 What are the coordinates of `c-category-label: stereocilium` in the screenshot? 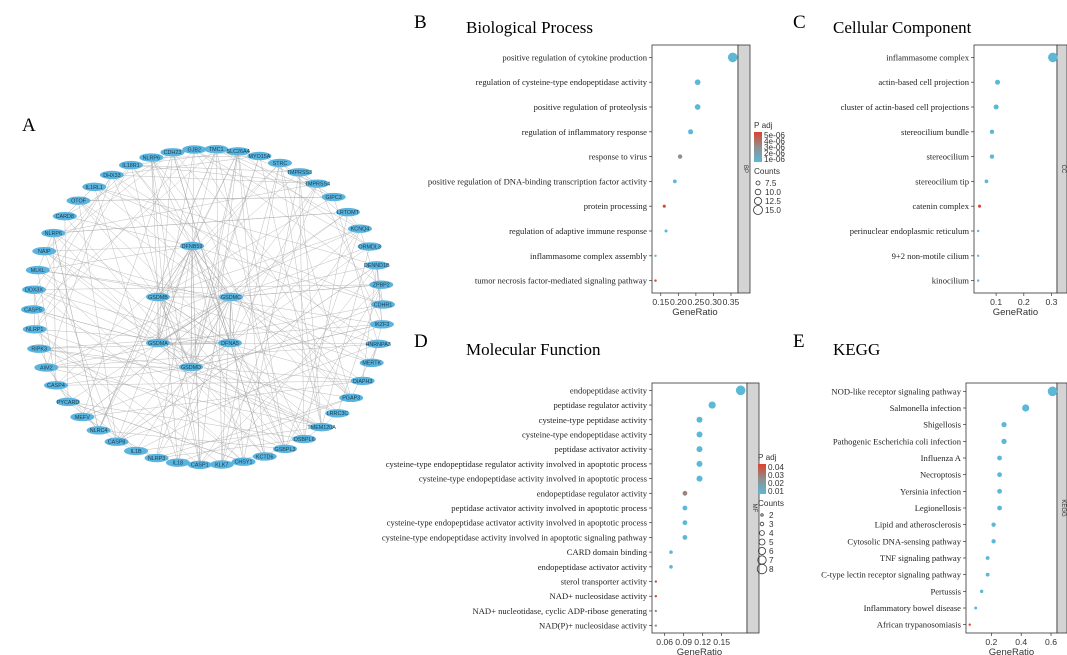 It's located at (948, 157).